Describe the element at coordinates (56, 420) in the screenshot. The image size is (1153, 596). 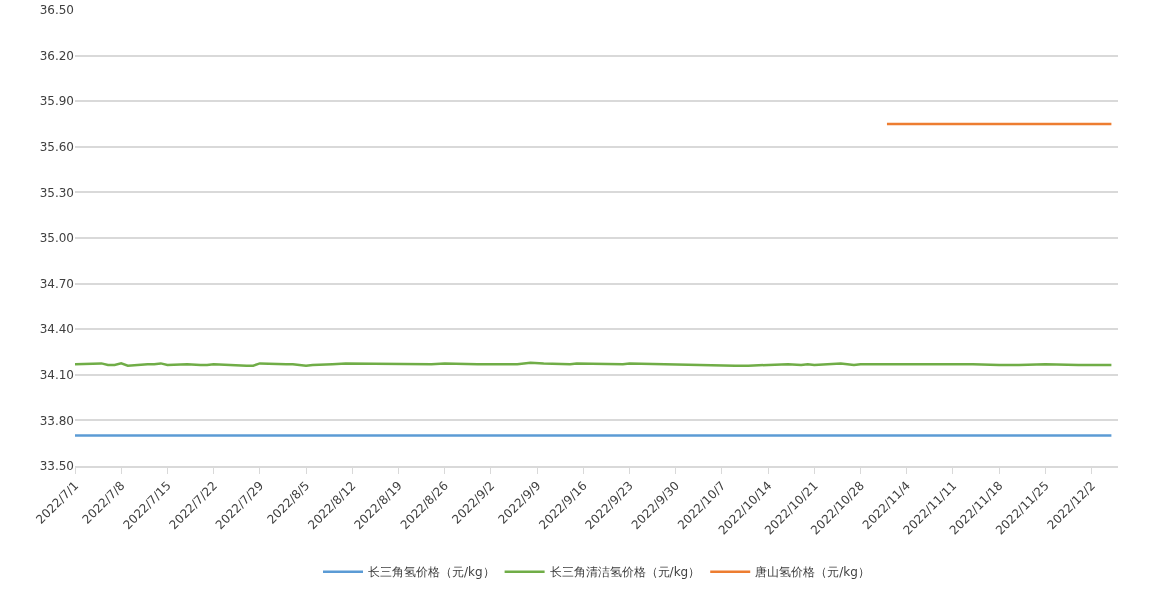
I see `y-tick-label: 33.80` at that location.